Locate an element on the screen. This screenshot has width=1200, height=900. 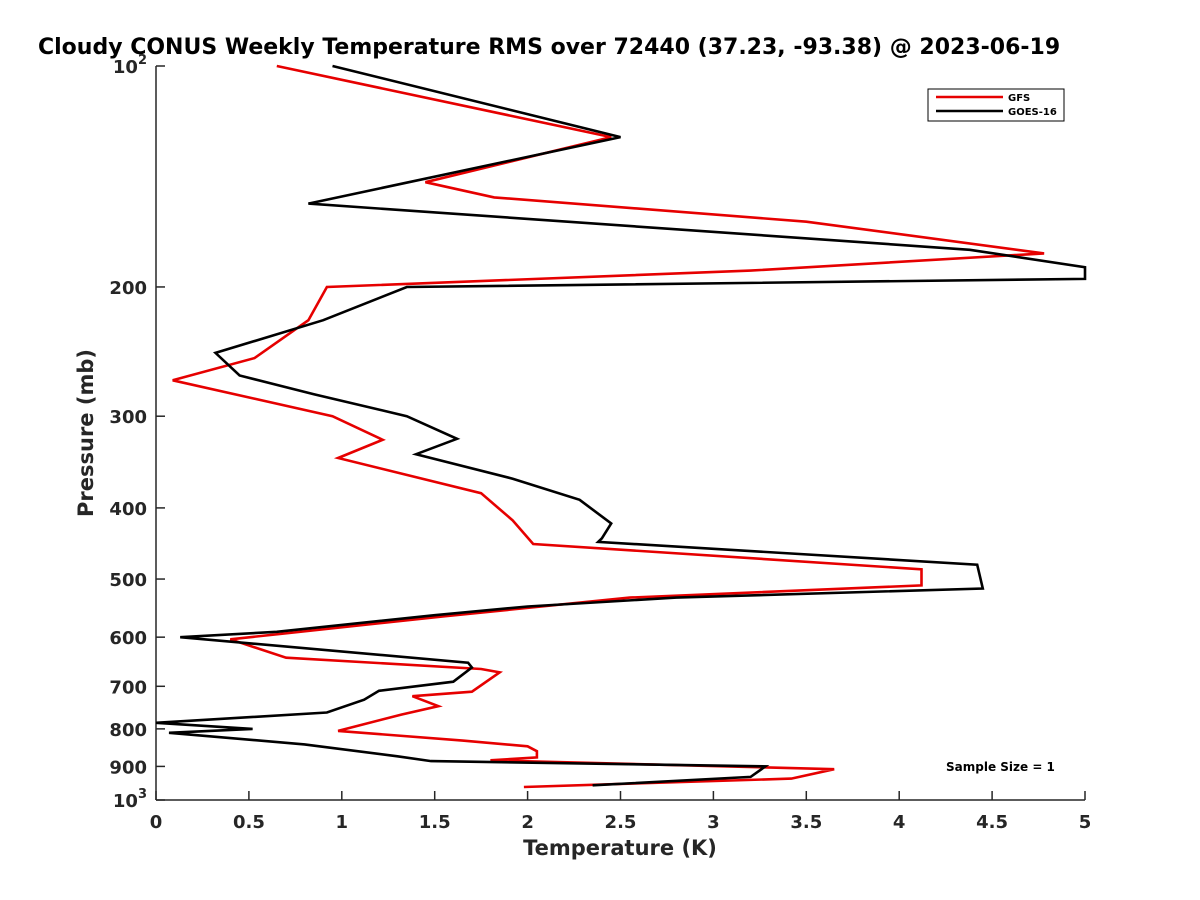
x-tick-label: 4 is located at coordinates (899, 822).